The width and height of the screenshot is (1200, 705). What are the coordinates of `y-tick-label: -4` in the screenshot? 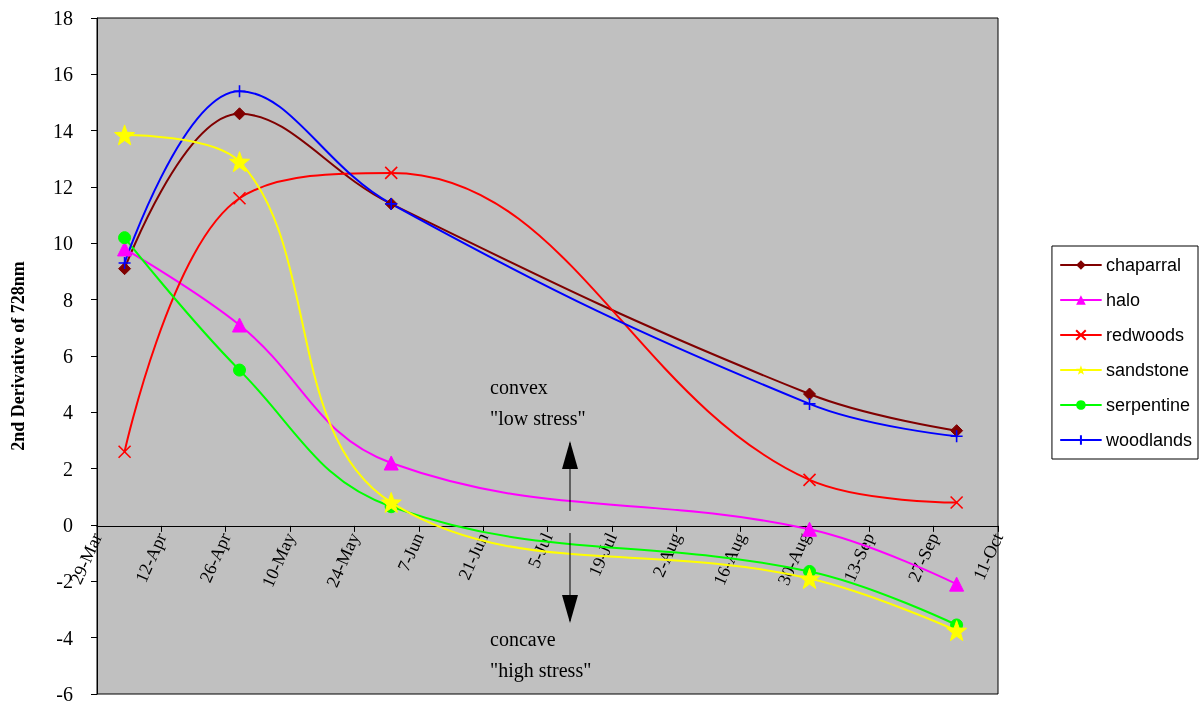 It's located at (64, 637).